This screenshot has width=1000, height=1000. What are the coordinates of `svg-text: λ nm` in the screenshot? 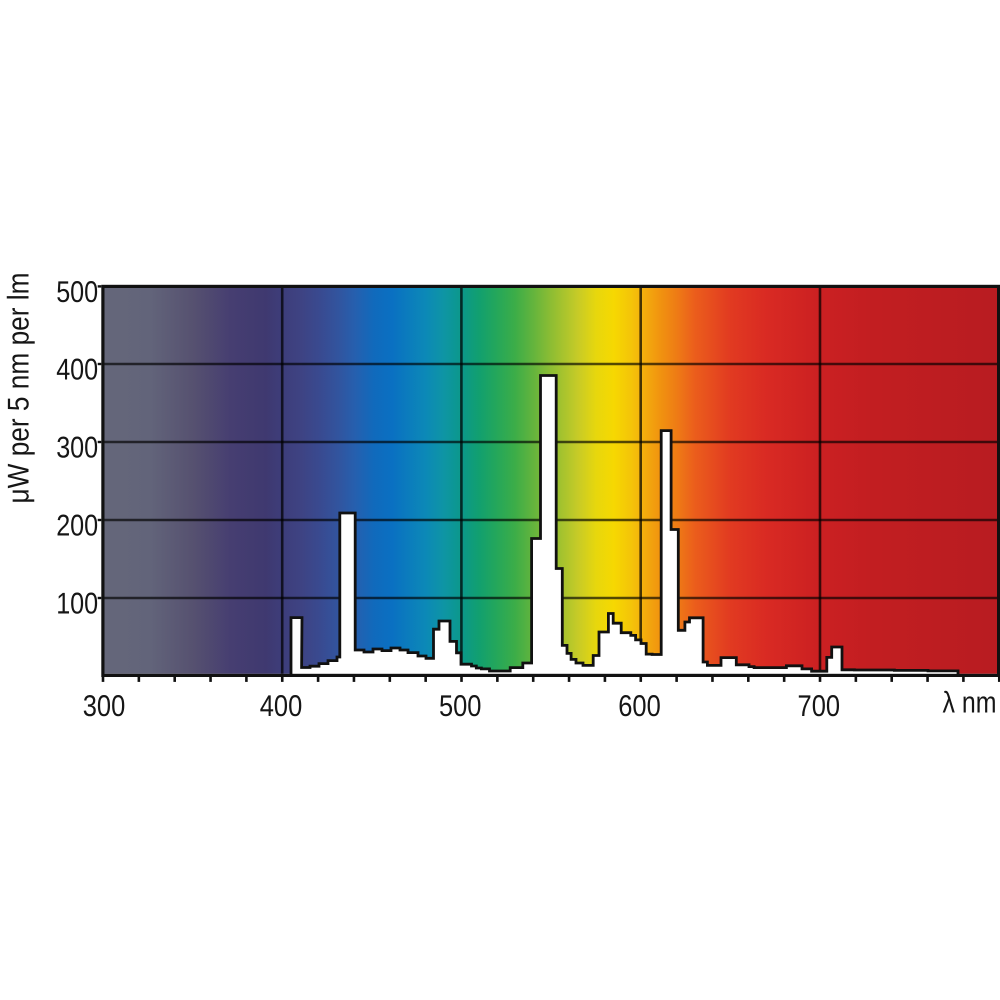 It's located at (970, 703).